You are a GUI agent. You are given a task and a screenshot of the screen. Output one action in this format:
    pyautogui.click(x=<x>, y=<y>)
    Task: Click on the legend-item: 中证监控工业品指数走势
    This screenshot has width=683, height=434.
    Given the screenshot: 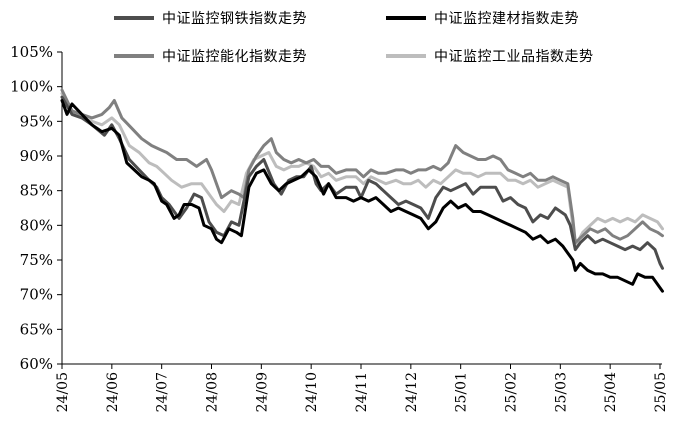 What is the action you would take?
    pyautogui.click(x=490, y=57)
    